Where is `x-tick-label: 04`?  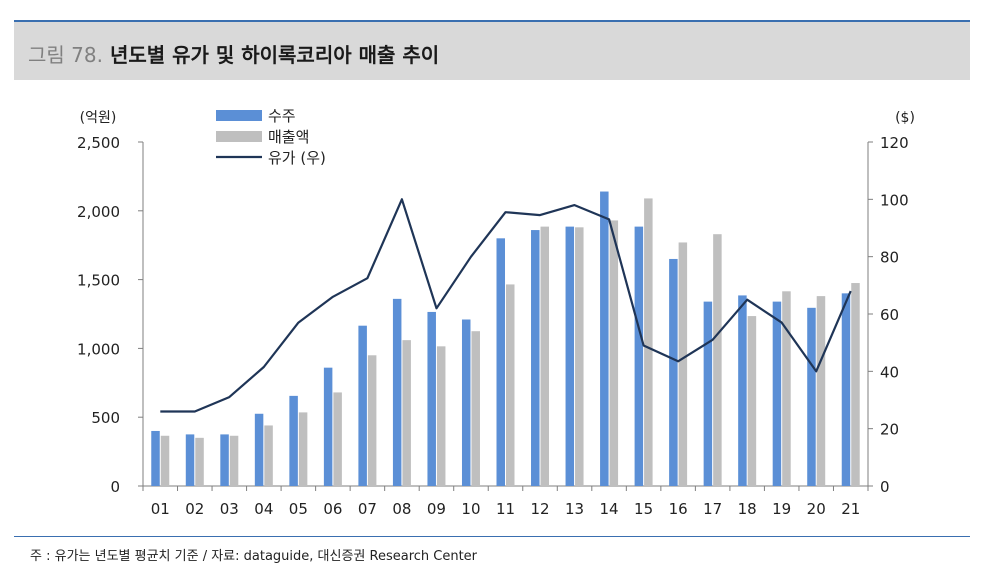
x-tick-label: 04 is located at coordinates (263, 509).